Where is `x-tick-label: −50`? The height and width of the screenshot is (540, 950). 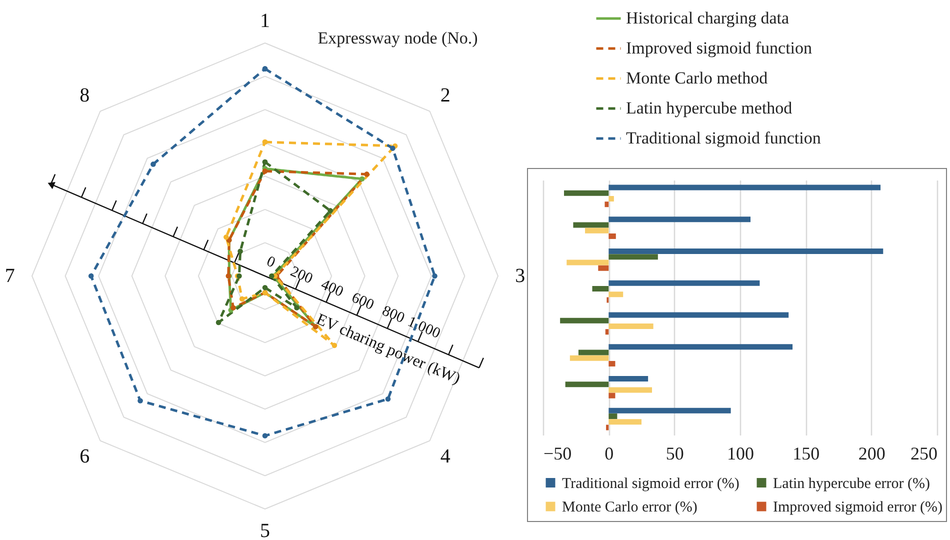 x-tick-label: −50 is located at coordinates (558, 454).